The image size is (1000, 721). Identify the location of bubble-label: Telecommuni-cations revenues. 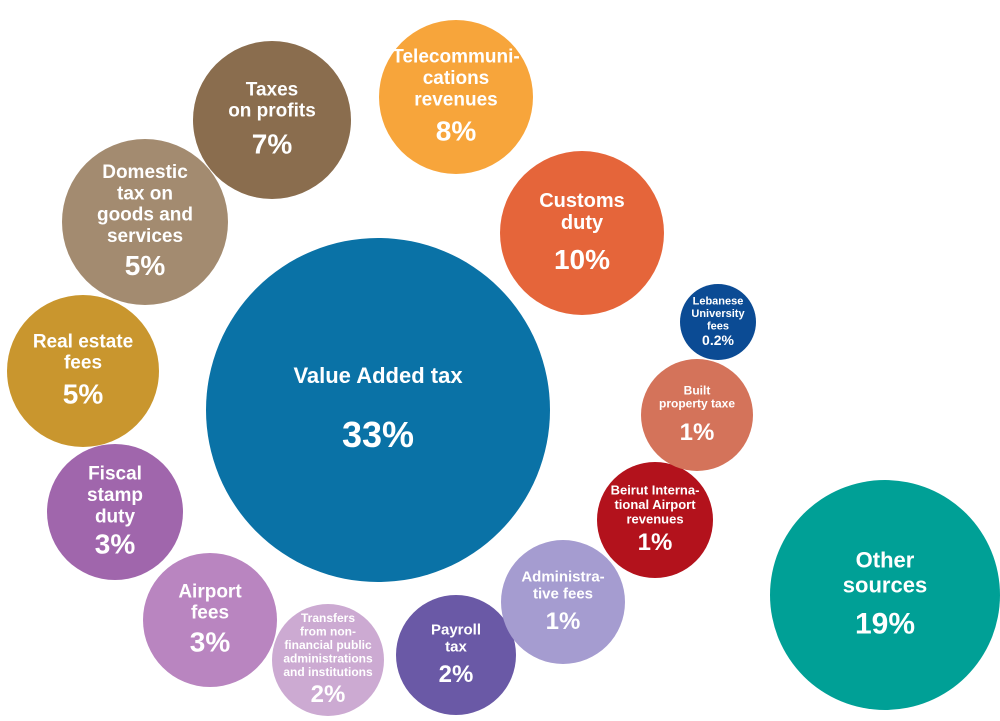
(455, 79).